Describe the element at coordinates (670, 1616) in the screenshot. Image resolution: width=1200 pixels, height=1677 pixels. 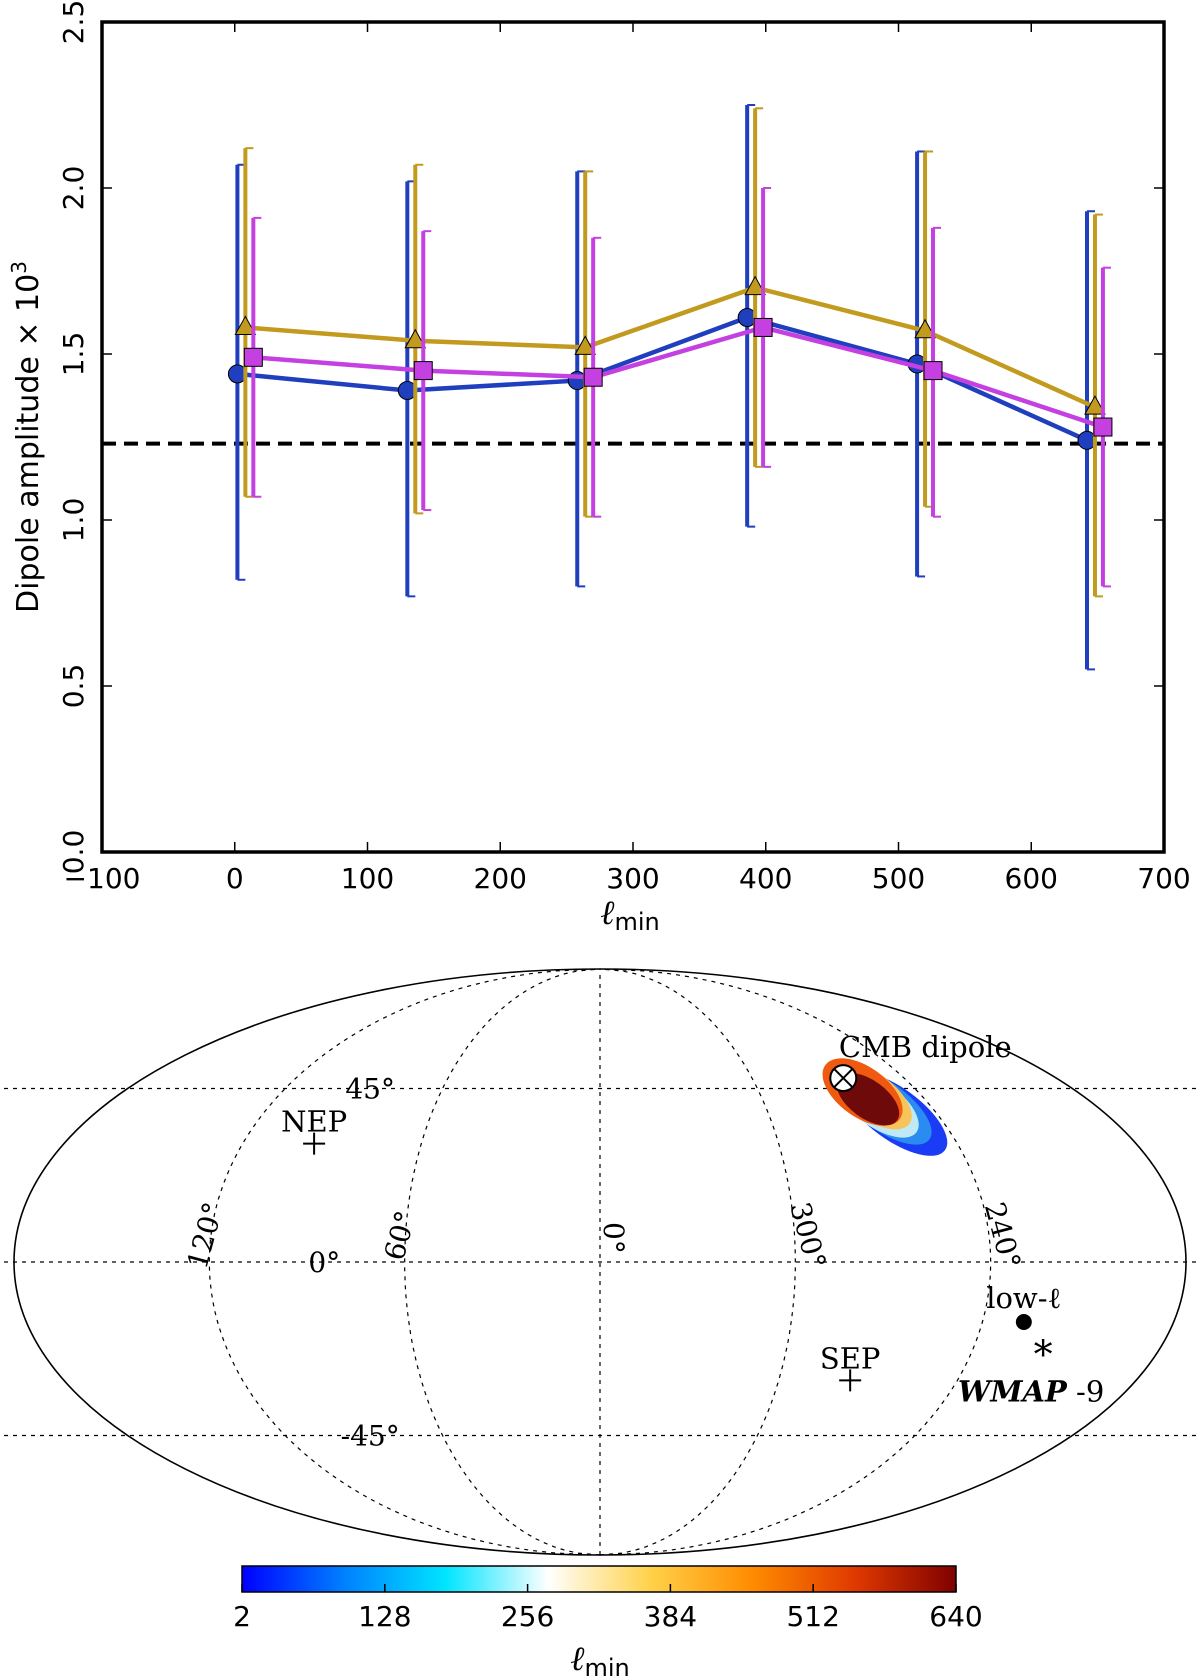
I see `colorbar-tick-label: 384` at that location.